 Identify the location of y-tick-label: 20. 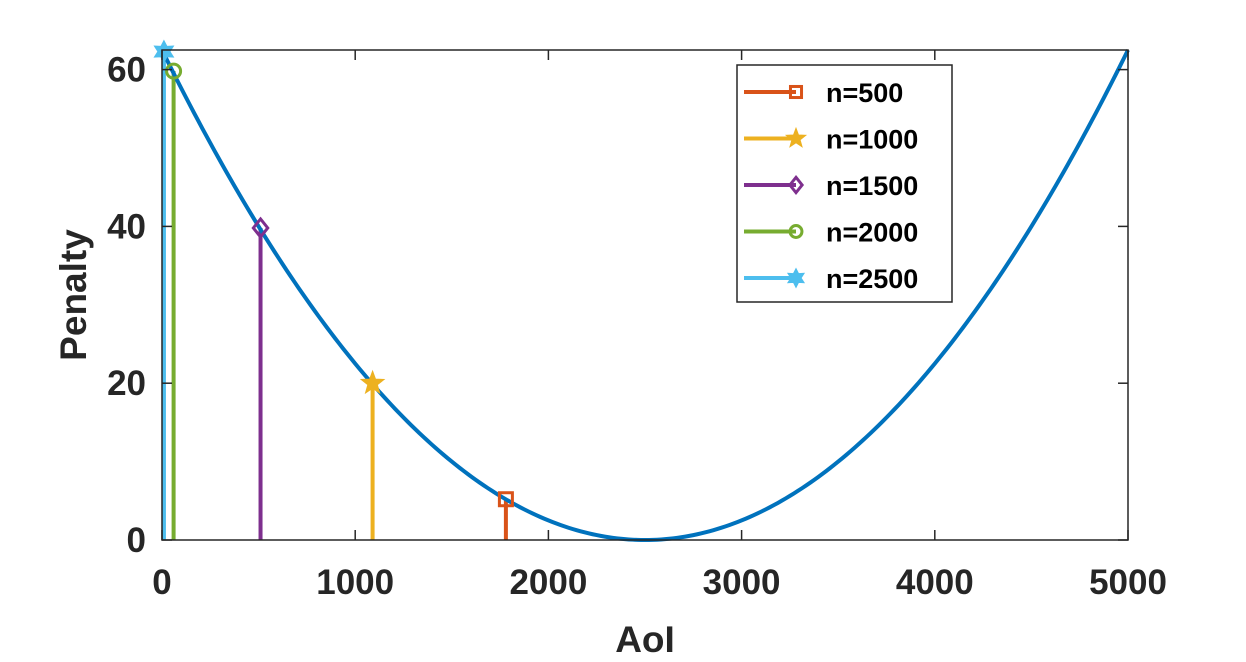
(126, 383).